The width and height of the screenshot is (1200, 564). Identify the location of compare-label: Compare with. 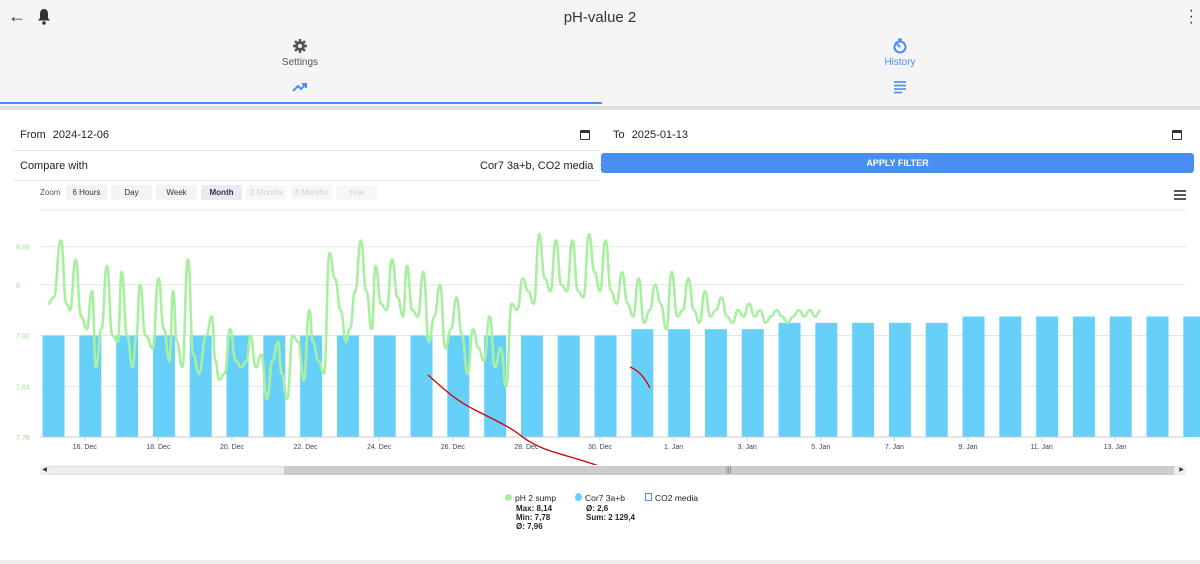
(54, 166).